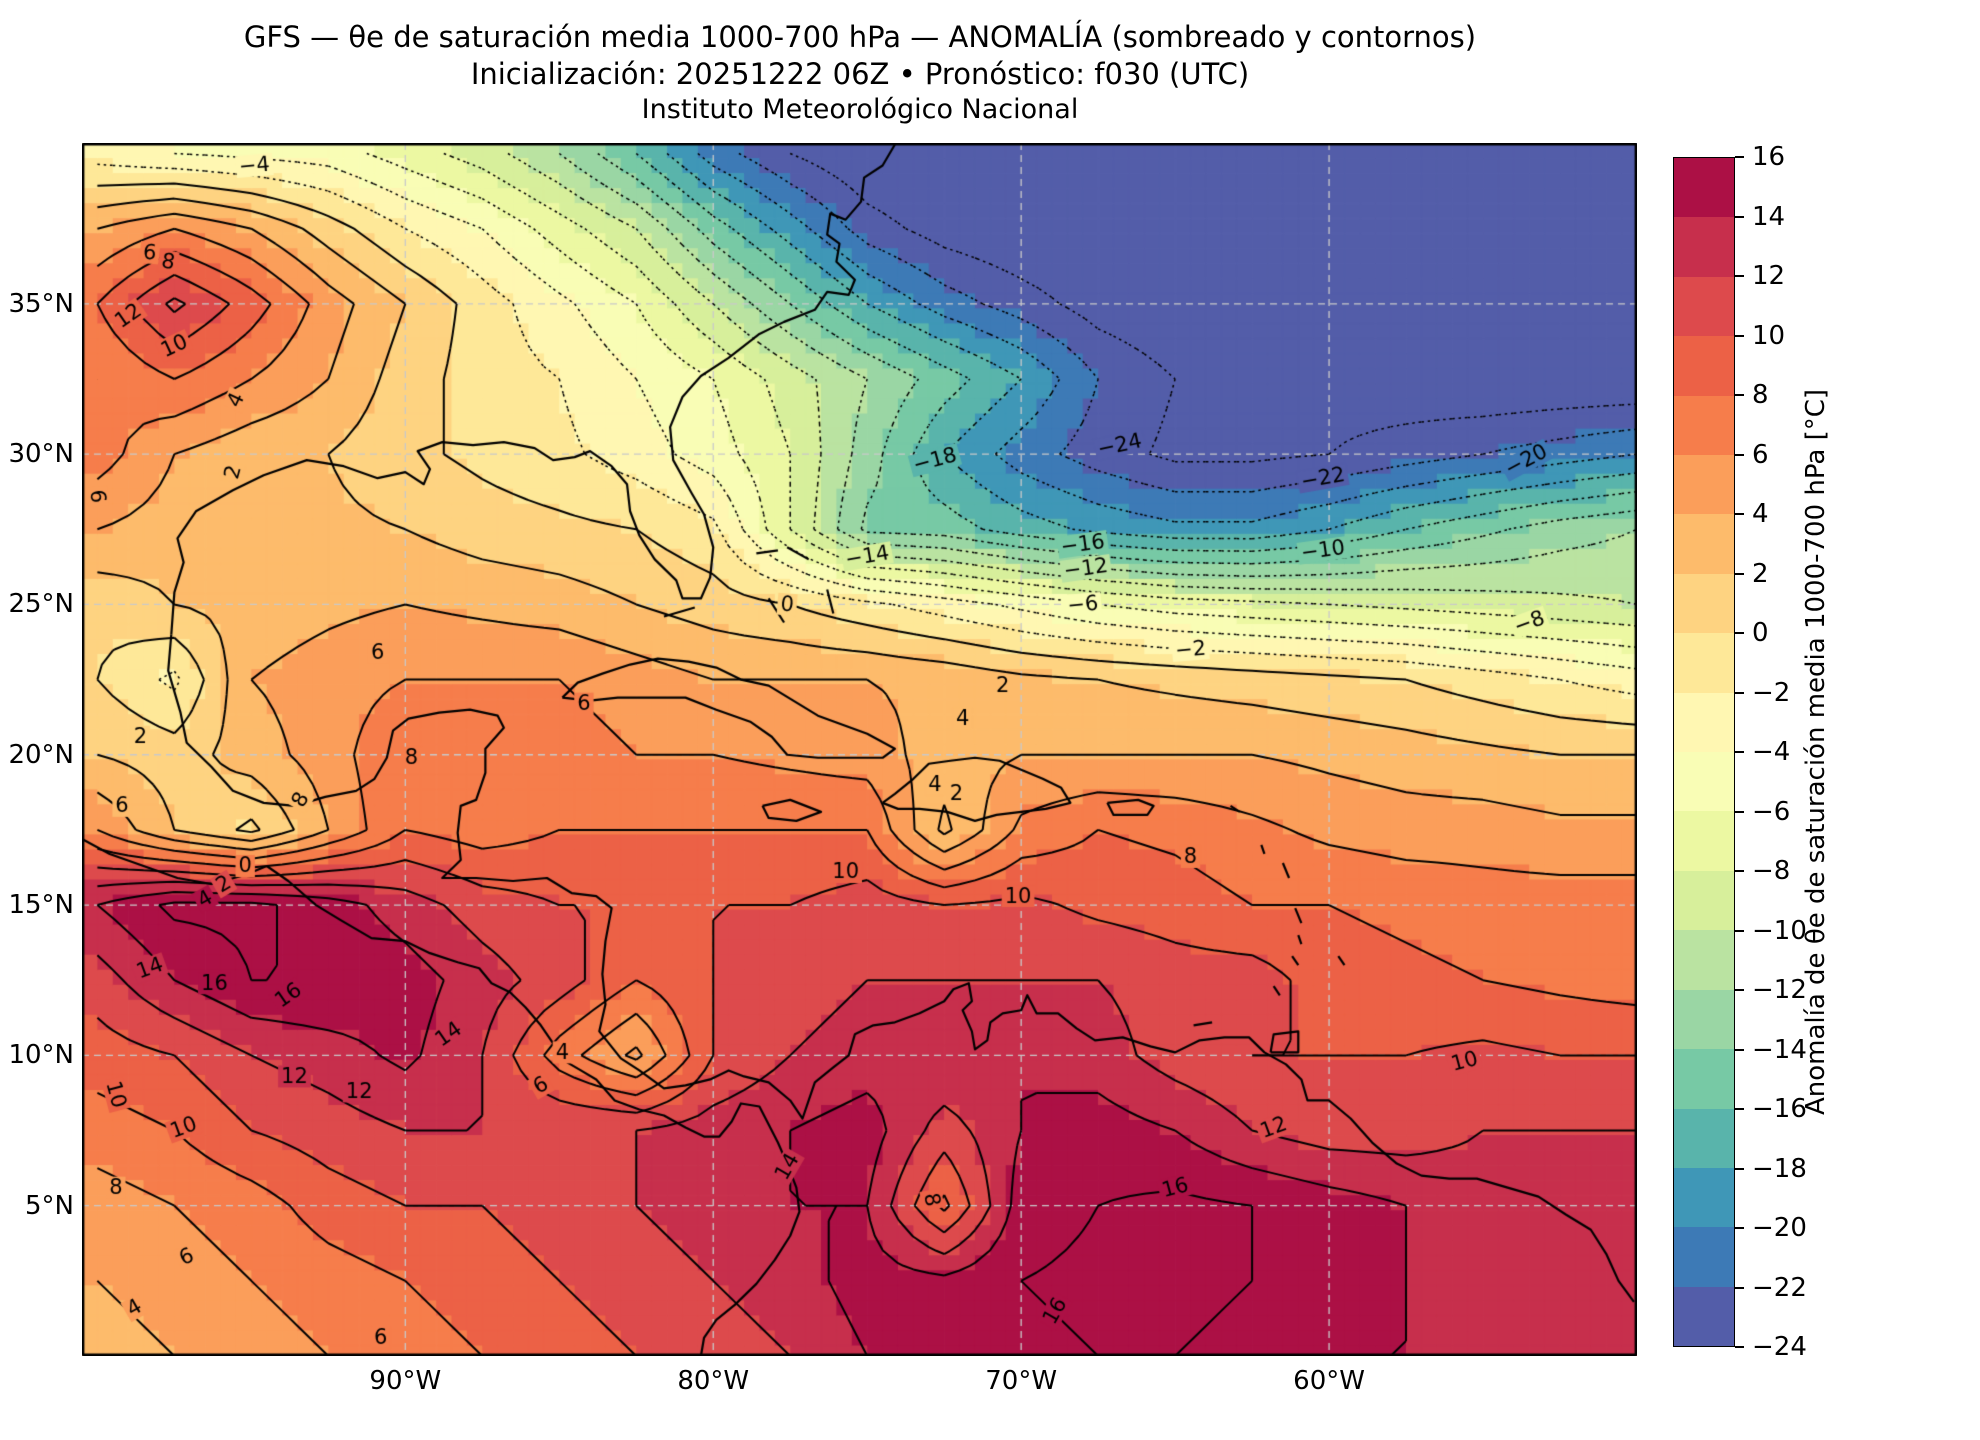  Describe the element at coordinates (860, 109) in the screenshot. I see `chart-subtitle-institution: Instituto Meteorológico Nacional` at that location.